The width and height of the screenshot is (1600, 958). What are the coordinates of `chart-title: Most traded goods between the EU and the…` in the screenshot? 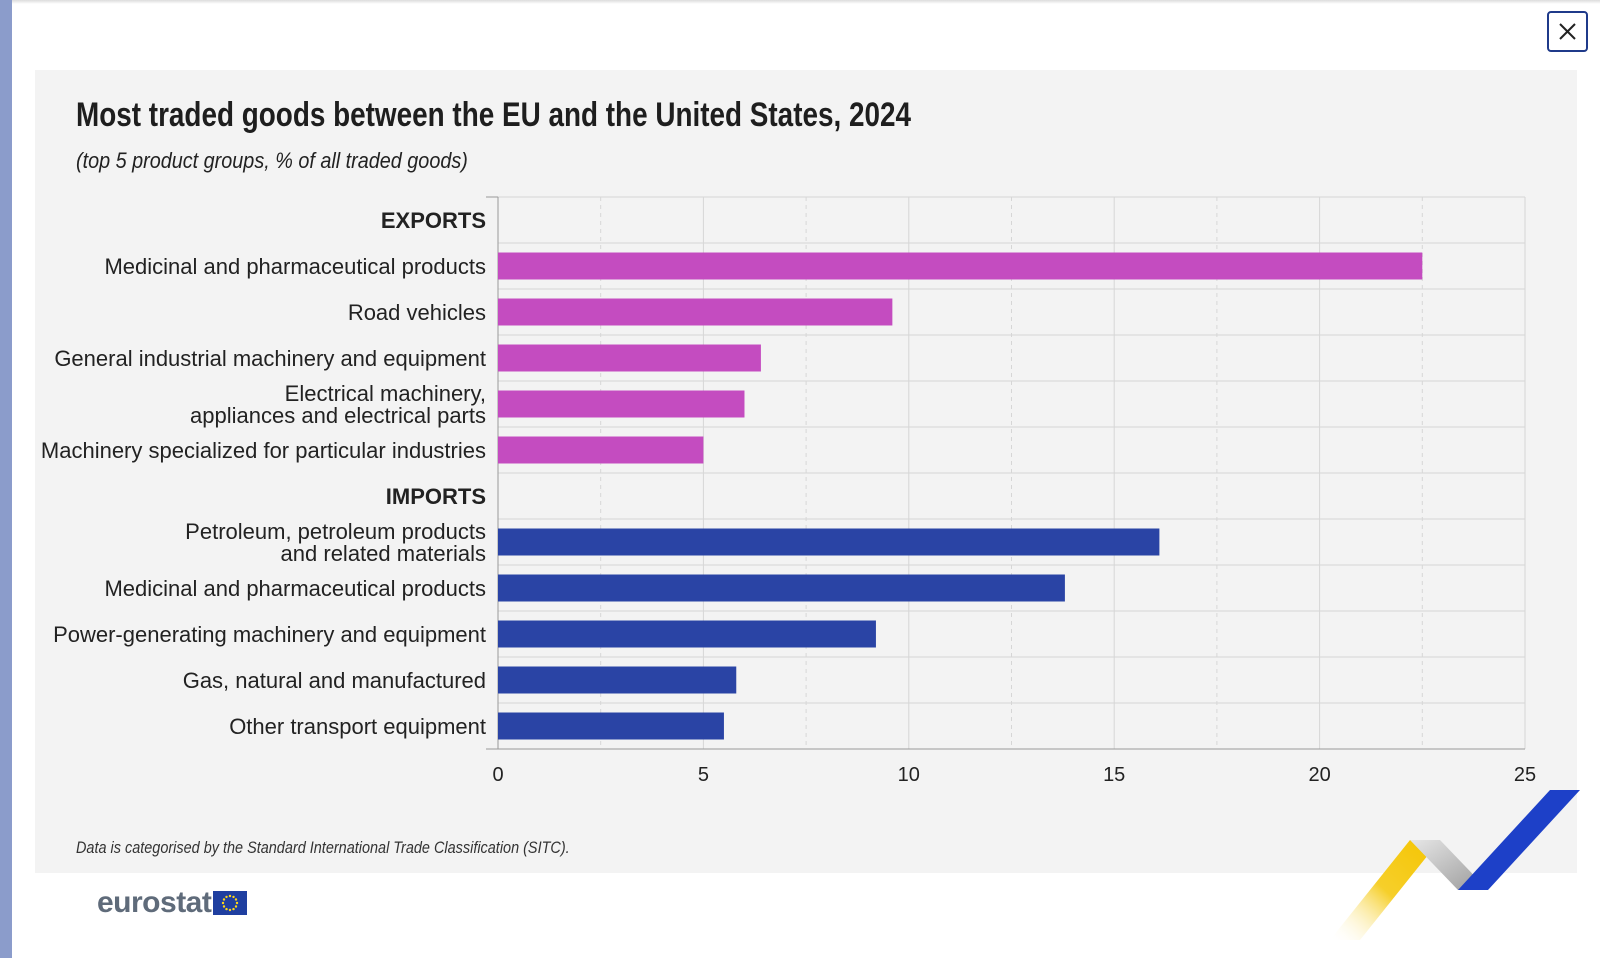 It's located at (494, 115).